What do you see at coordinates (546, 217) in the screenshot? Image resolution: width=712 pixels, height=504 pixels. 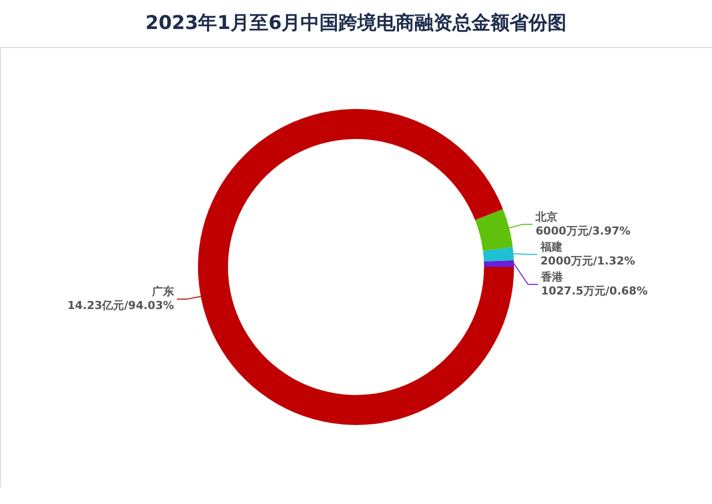 I see `slice-label: 北京` at bounding box center [546, 217].